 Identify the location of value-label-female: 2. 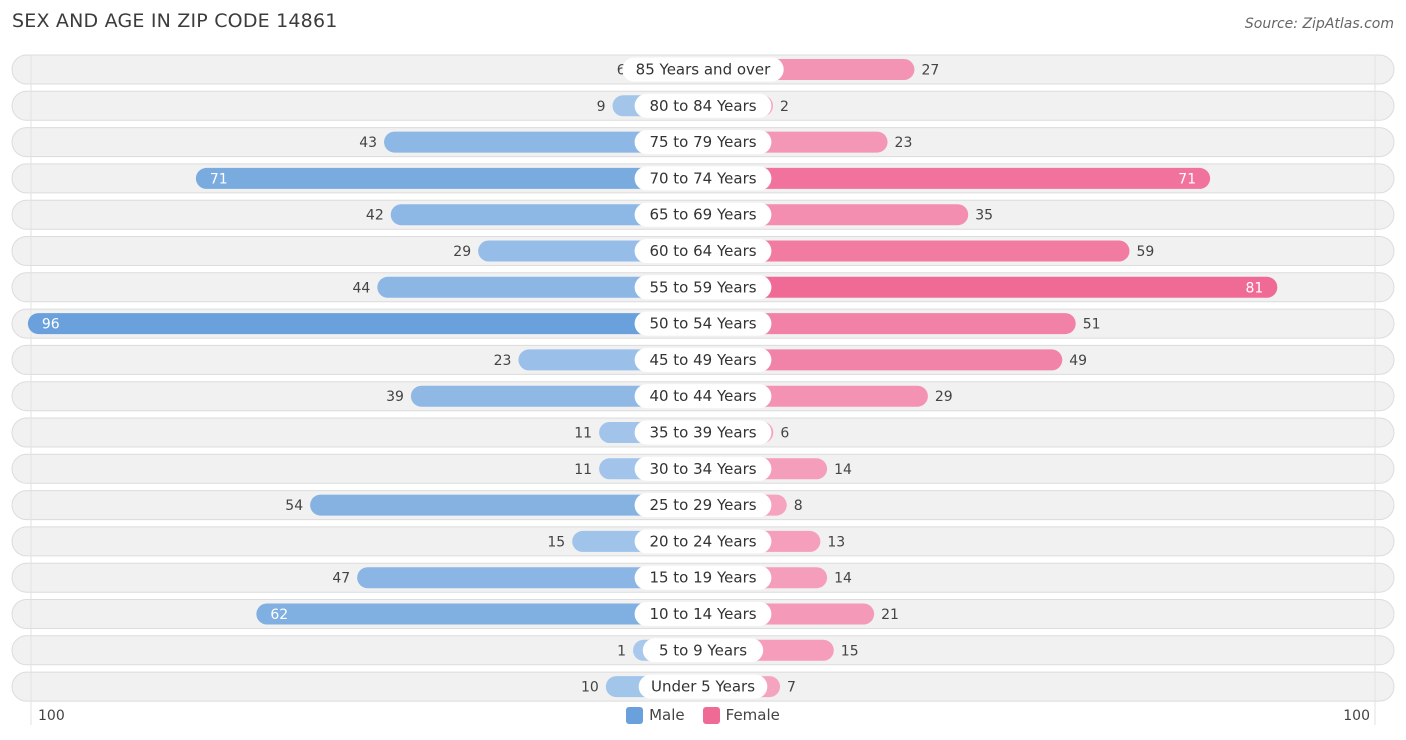
(784, 107).